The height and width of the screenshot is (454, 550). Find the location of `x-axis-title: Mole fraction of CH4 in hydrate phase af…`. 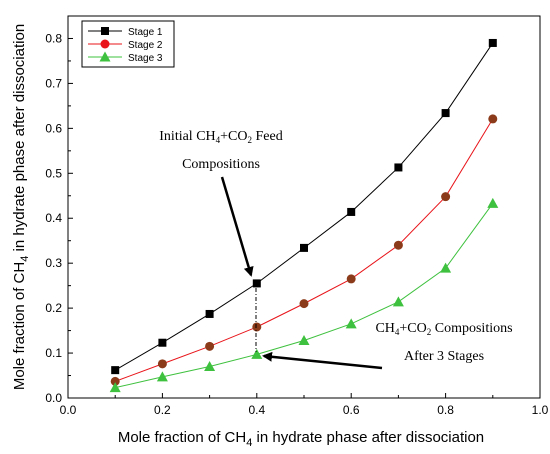

x-axis-title: Mole fraction of CH4 in hydrate phase af… is located at coordinates (301, 439).